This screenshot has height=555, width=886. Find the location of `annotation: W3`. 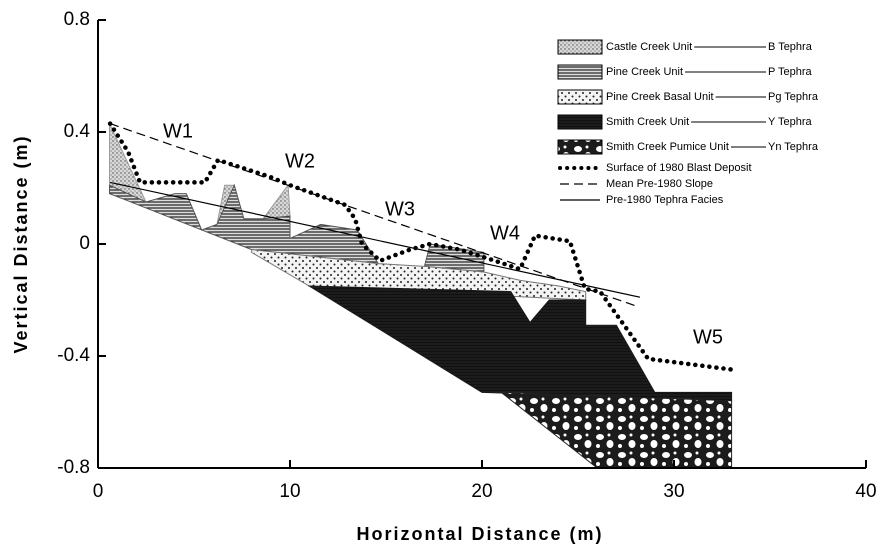

annotation: W3 is located at coordinates (400, 209).